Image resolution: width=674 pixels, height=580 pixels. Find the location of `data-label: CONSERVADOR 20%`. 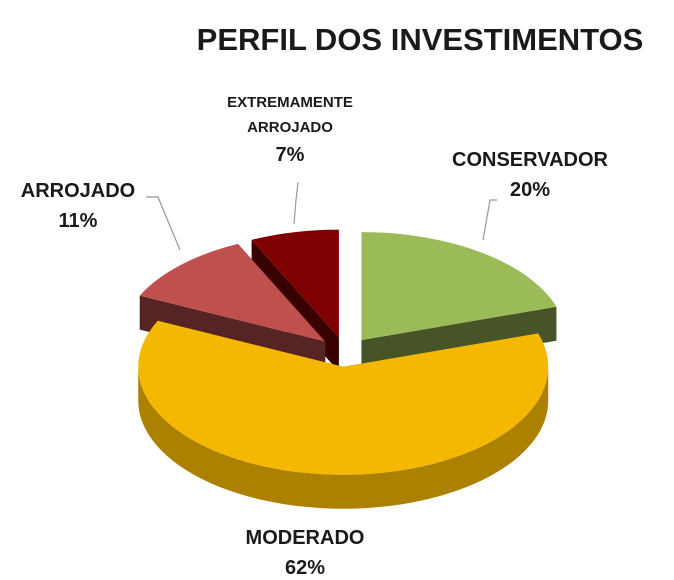

data-label: CONSERVADOR 20% is located at coordinates (530, 175).